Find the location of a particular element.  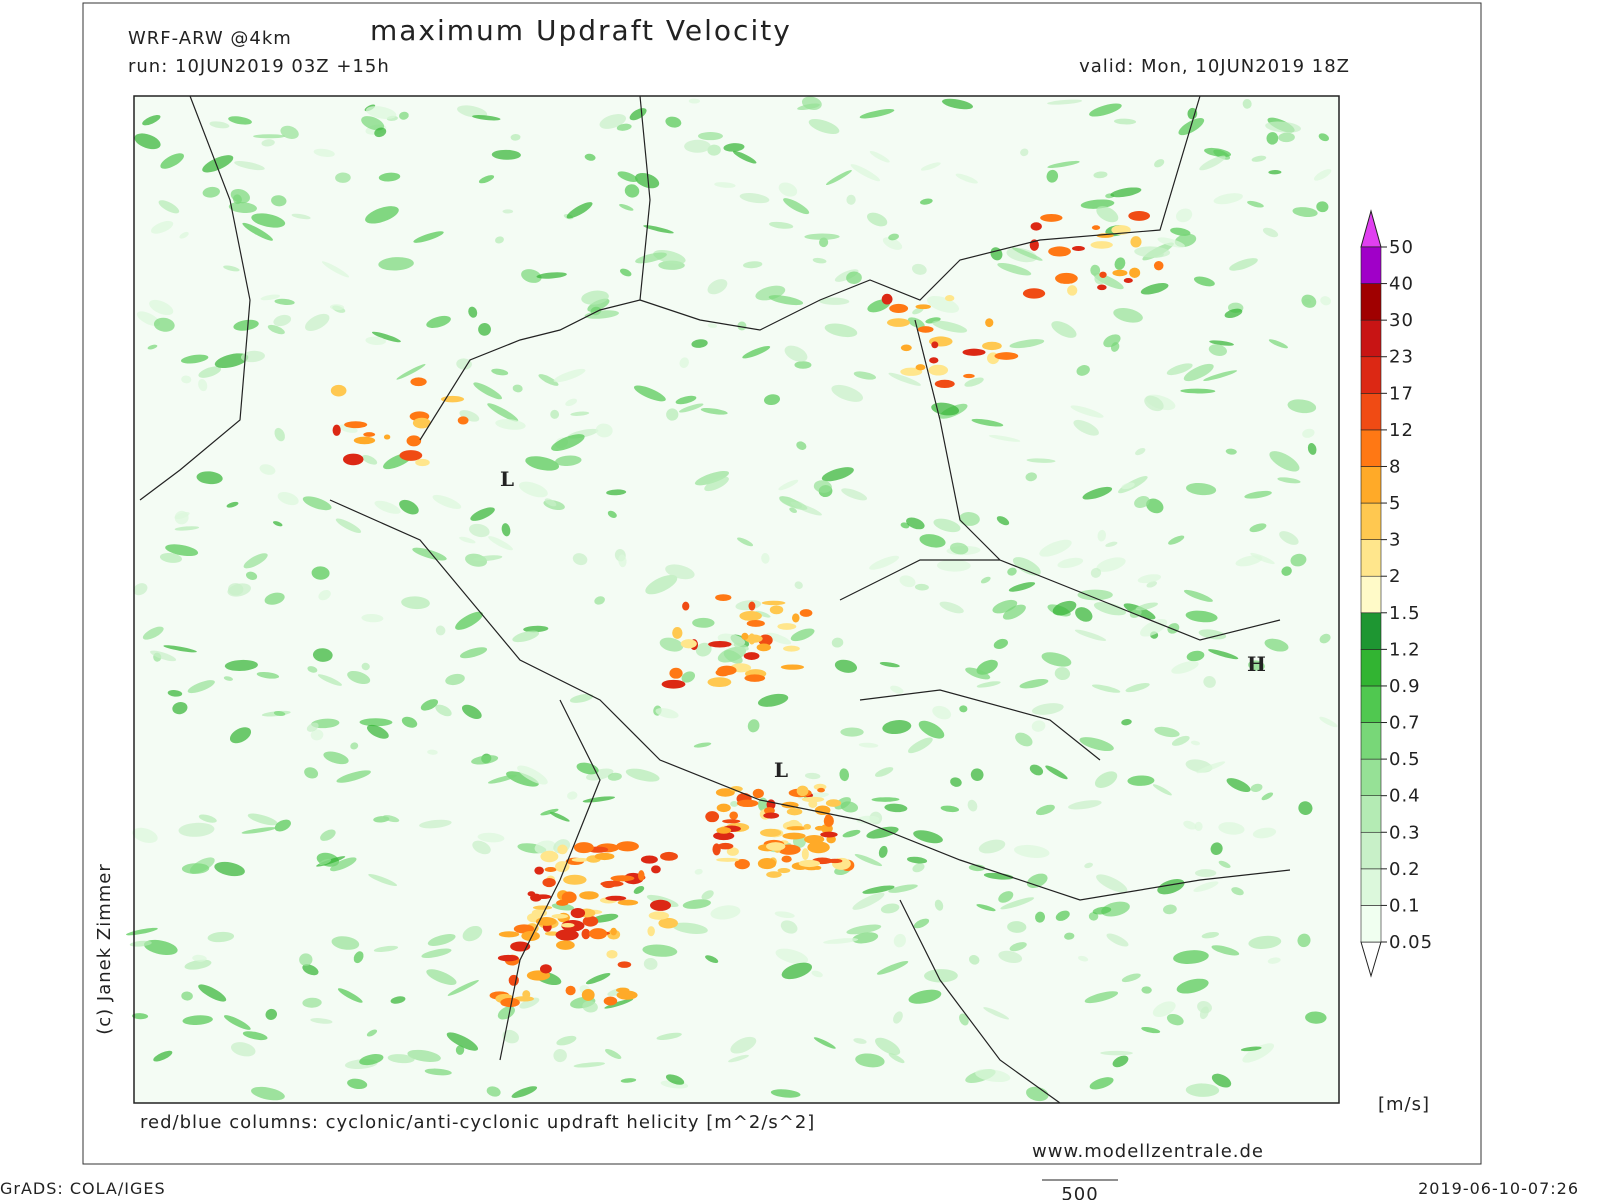

colorbar-label: 0.7 is located at coordinates (1405, 723).